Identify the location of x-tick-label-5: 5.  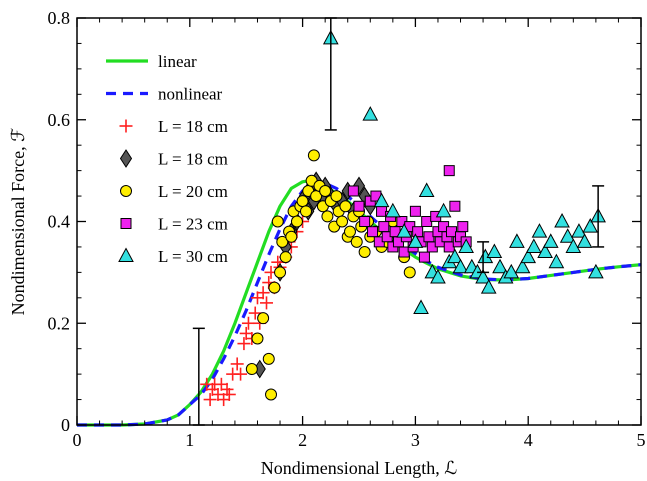
(641, 440).